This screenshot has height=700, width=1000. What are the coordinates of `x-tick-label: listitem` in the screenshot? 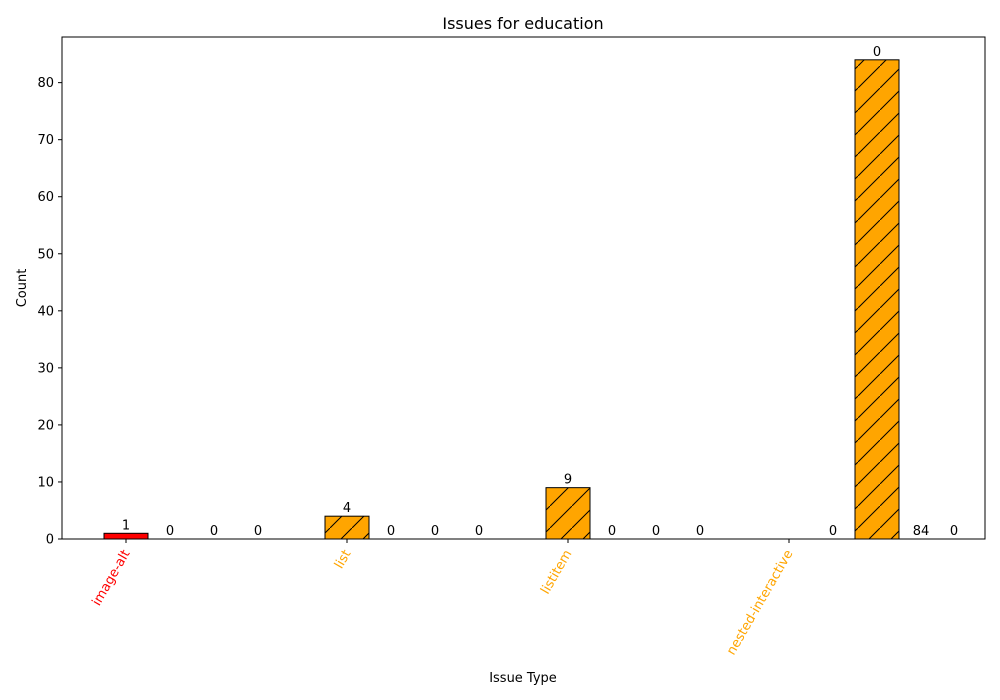 It's located at (556, 572).